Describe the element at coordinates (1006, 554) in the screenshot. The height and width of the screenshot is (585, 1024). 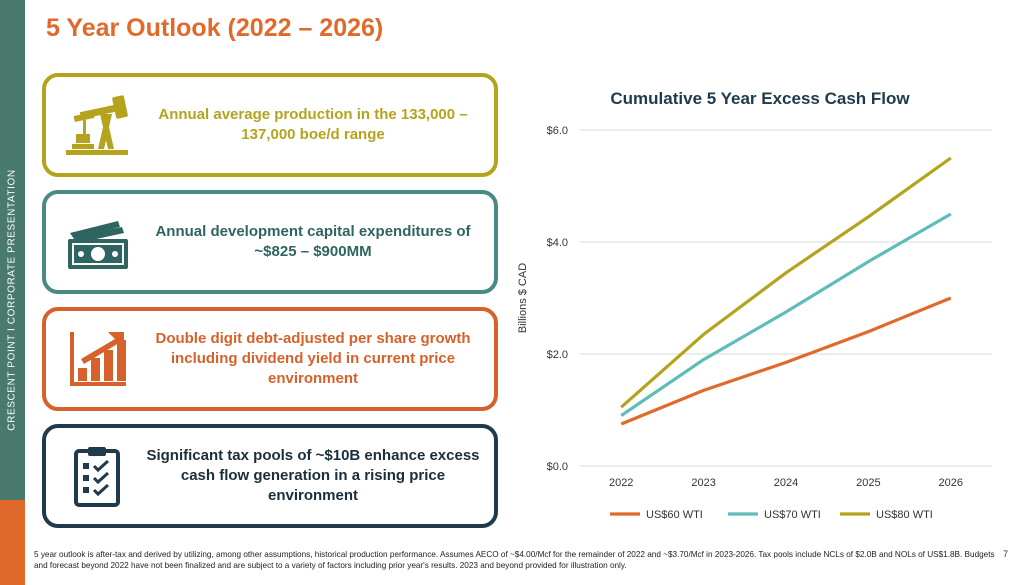
I see `page-number: 7` at that location.